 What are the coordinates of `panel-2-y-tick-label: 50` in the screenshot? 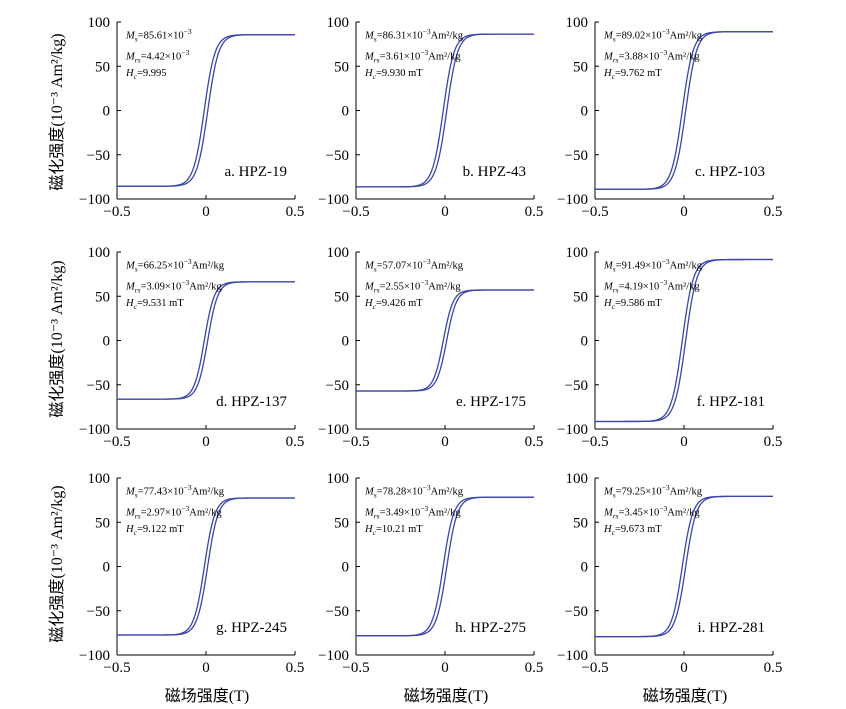 It's located at (341, 67).